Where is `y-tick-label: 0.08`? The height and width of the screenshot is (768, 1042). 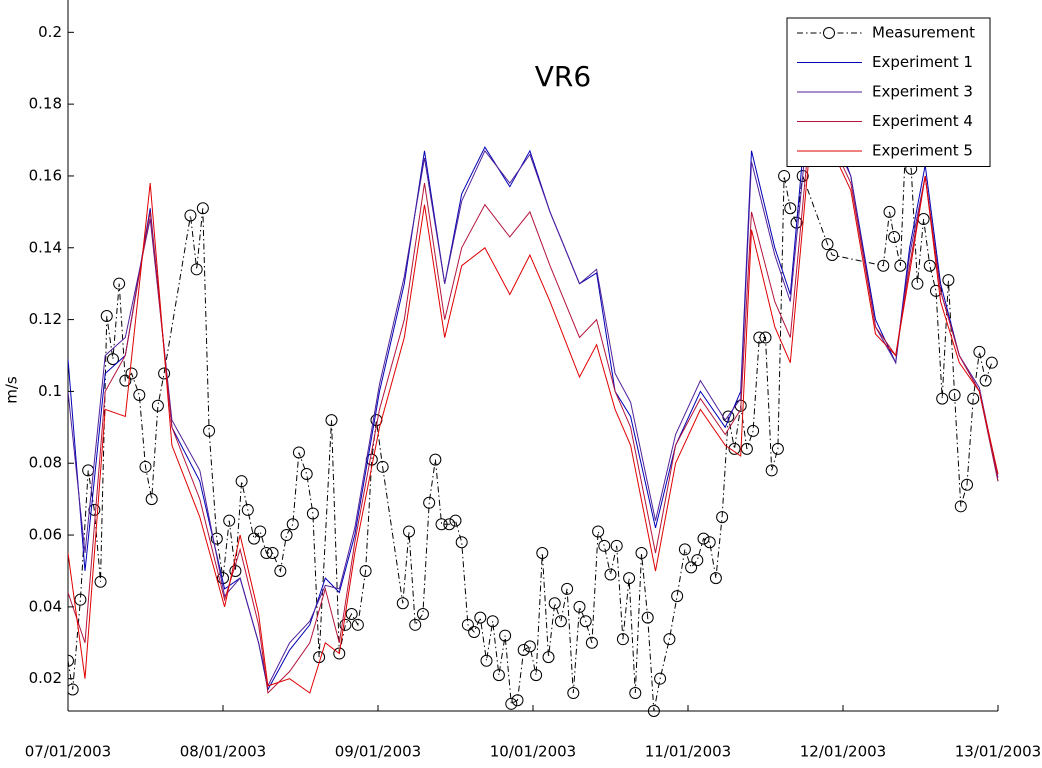 y-tick-label: 0.08 is located at coordinates (45, 463).